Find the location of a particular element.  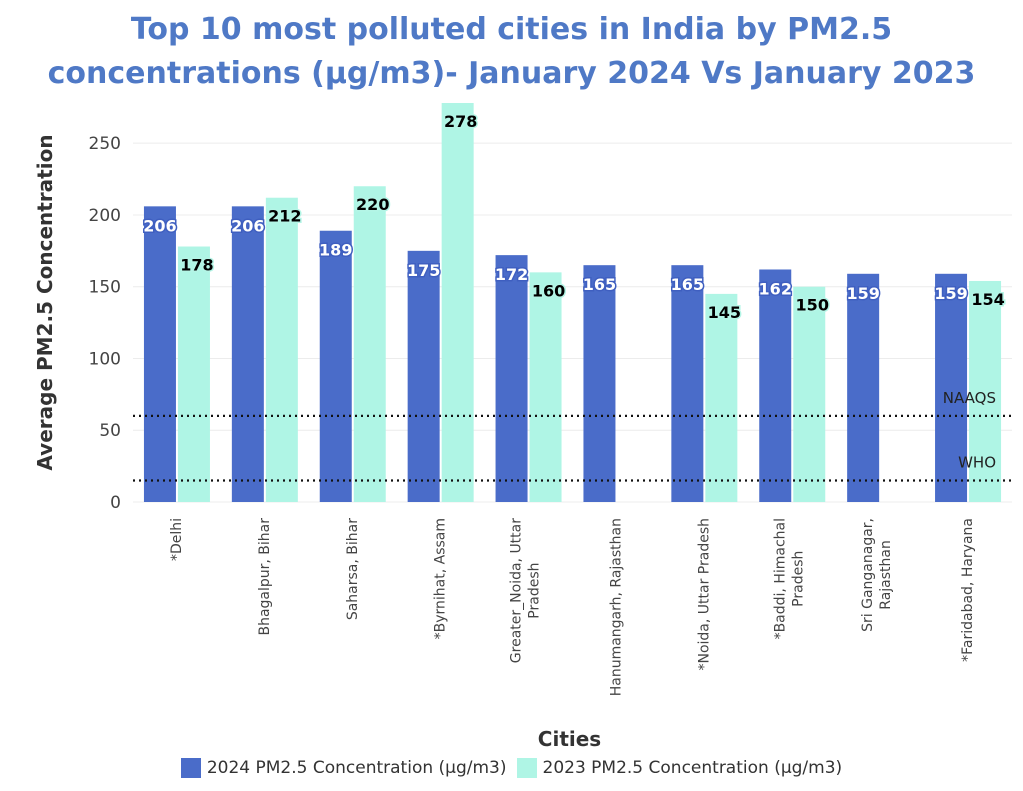

x-tick-label: *Faridabad, Haryana is located at coordinates (968, 590).